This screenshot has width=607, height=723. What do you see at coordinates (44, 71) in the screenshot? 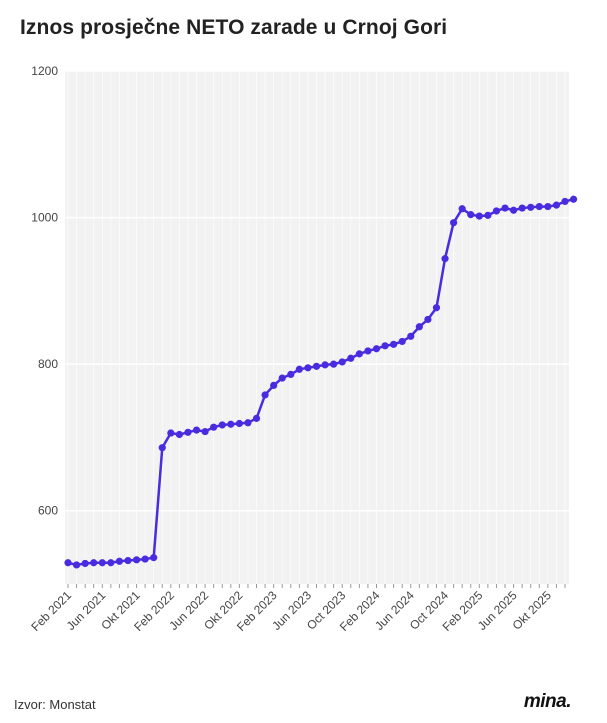
I see `y-tick-label: 1200` at bounding box center [44, 71].